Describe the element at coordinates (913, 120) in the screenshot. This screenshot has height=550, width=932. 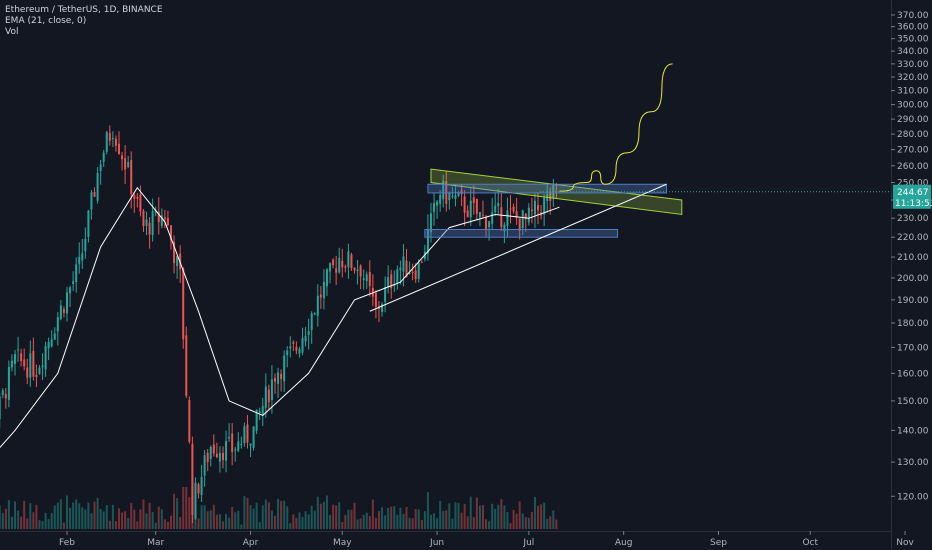
I see `price-tick-label: 290.00` at that location.